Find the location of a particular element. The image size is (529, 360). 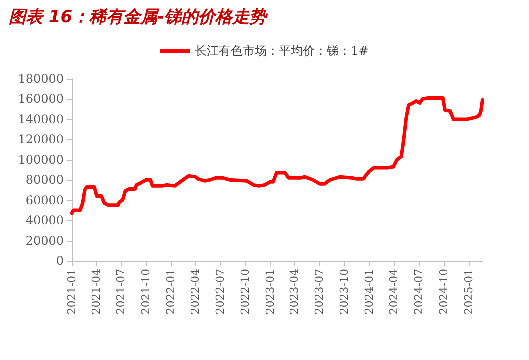

x-tick-label: 2021-04 is located at coordinates (96, 292).